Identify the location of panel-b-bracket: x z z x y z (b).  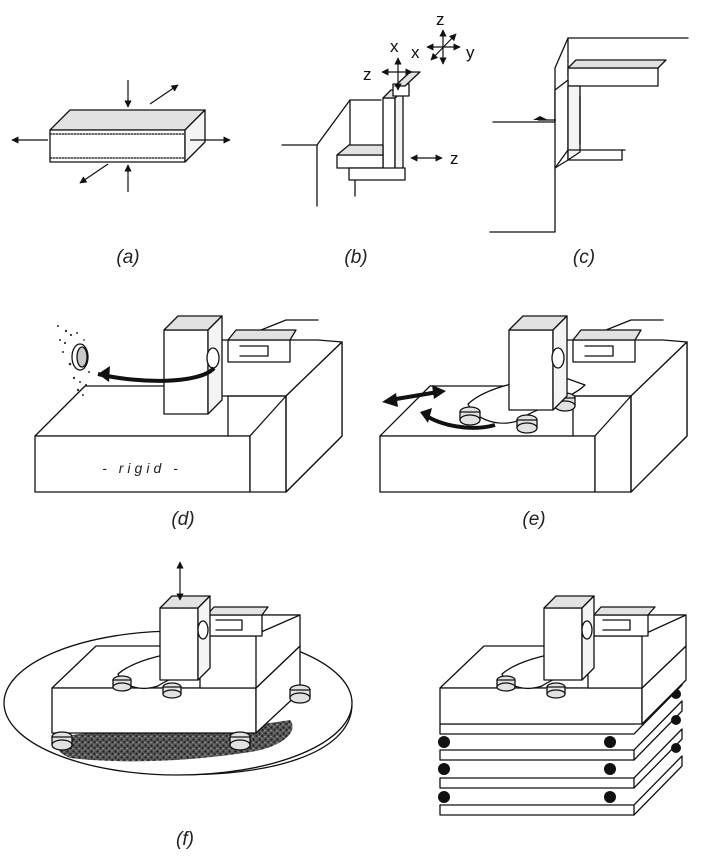
(378, 139).